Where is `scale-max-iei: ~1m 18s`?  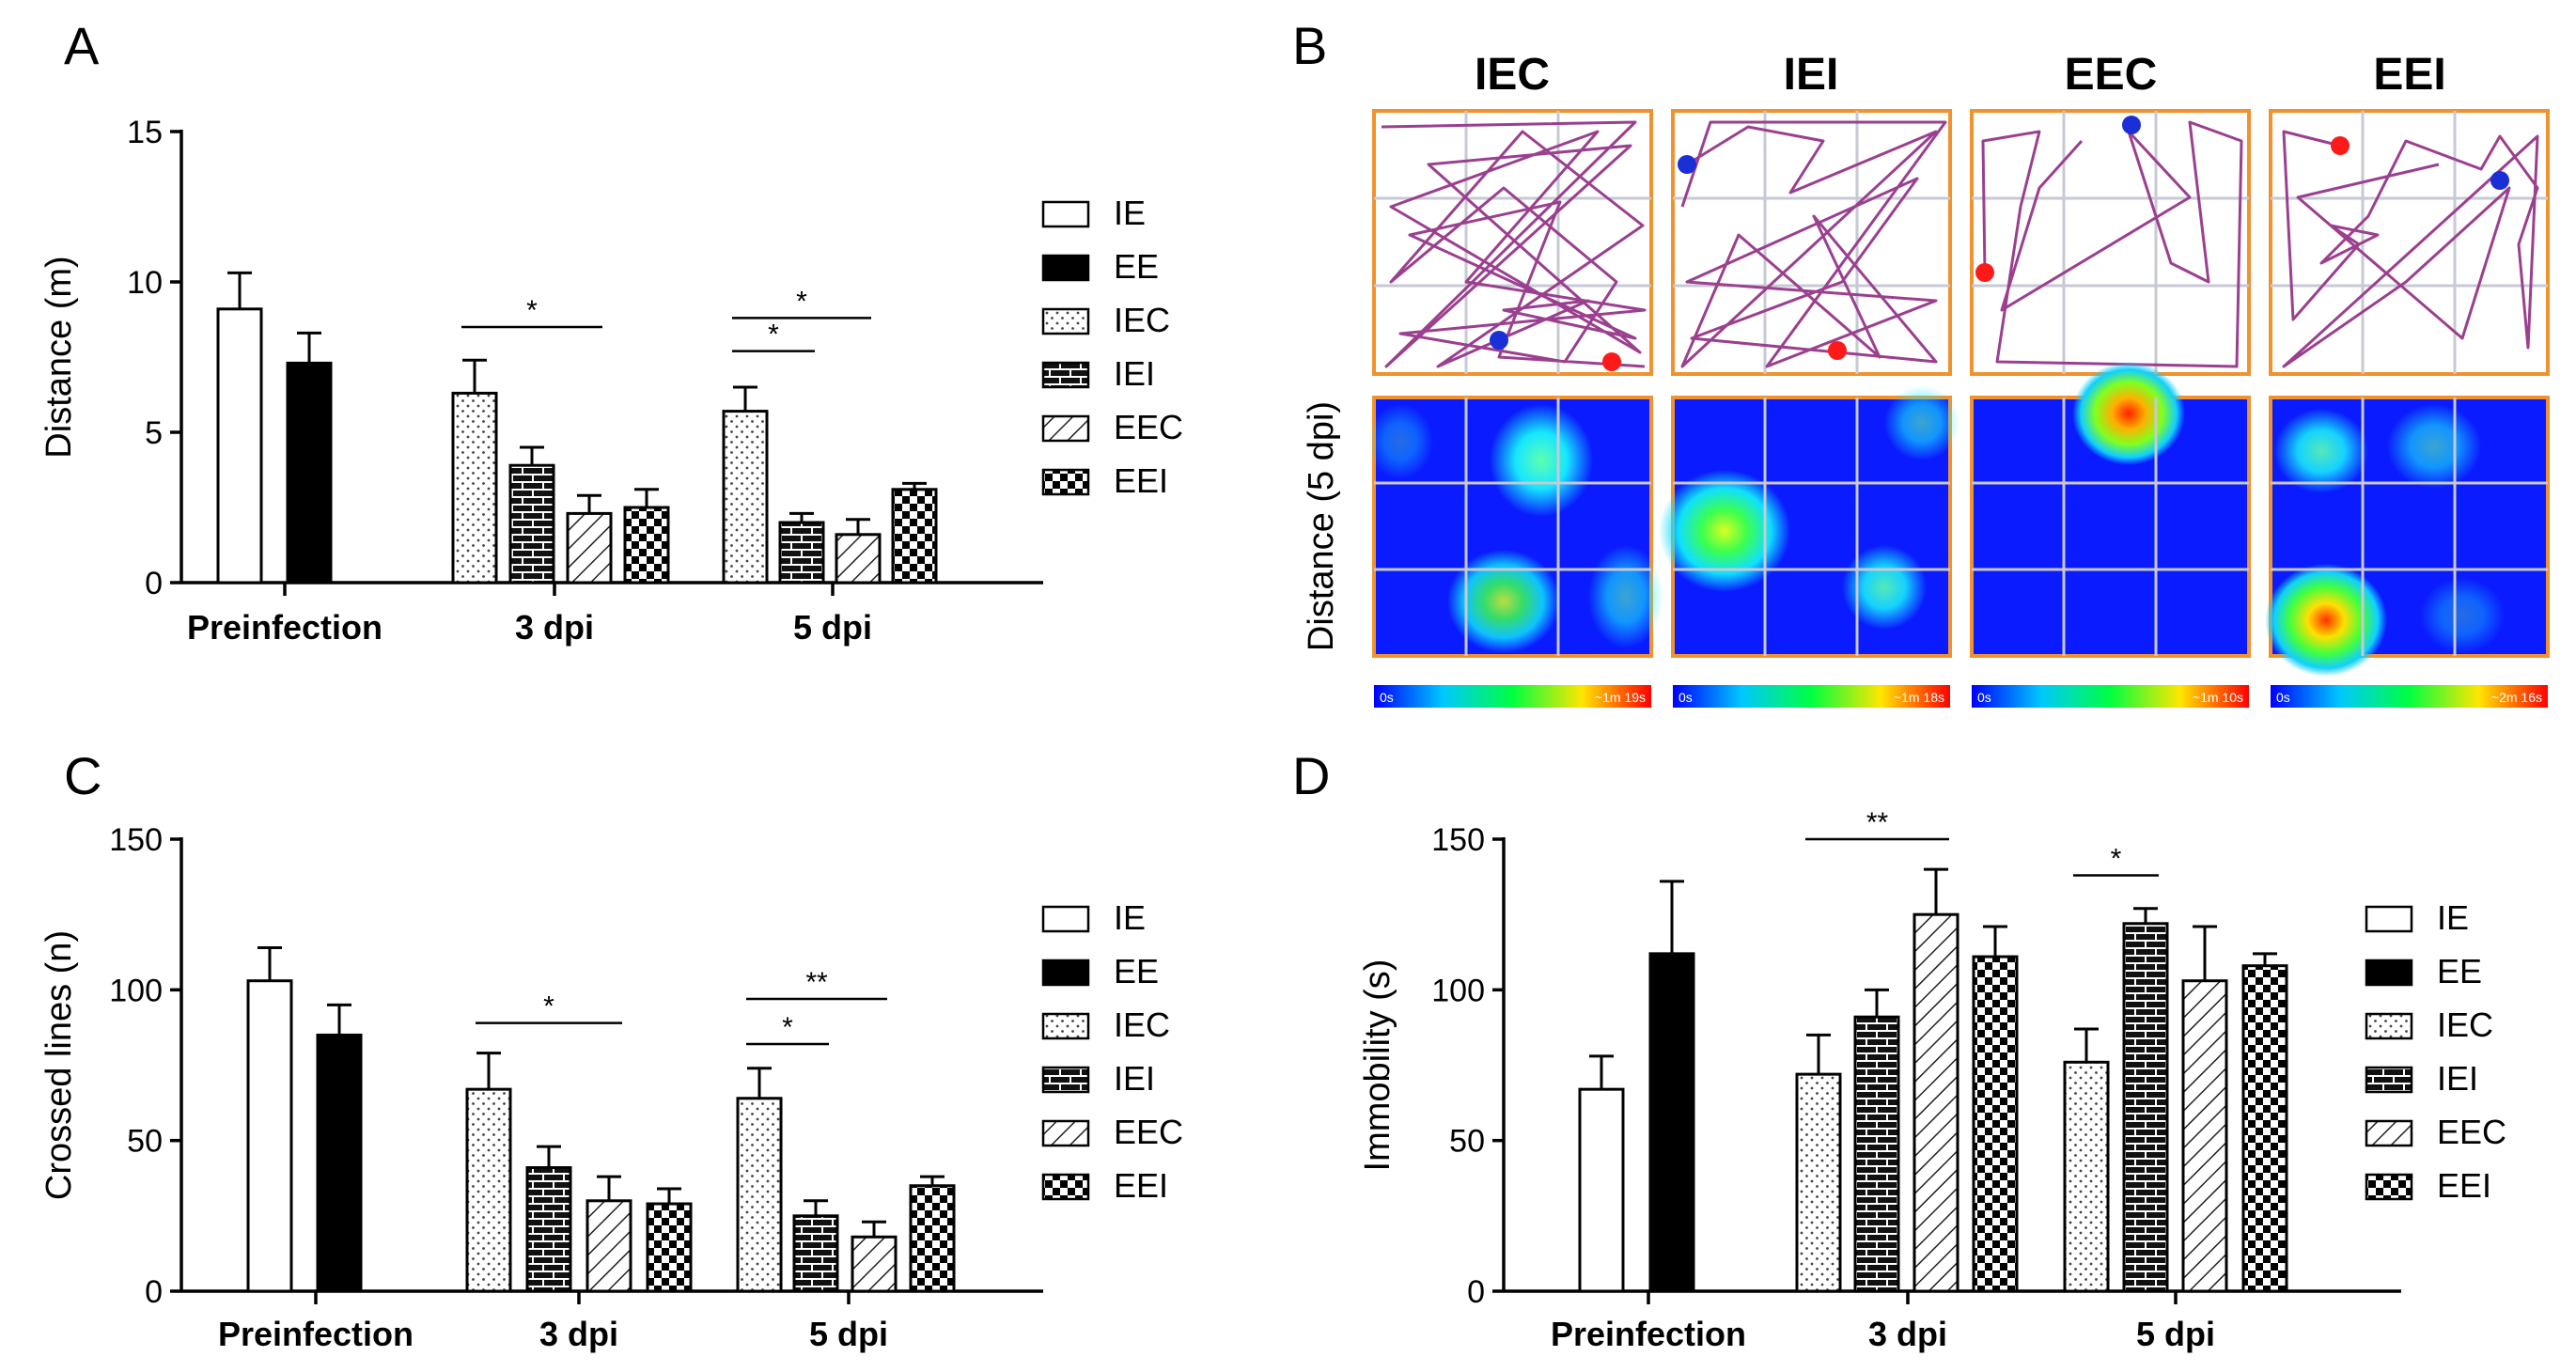
scale-max-iei: ~1m 18s is located at coordinates (1919, 697).